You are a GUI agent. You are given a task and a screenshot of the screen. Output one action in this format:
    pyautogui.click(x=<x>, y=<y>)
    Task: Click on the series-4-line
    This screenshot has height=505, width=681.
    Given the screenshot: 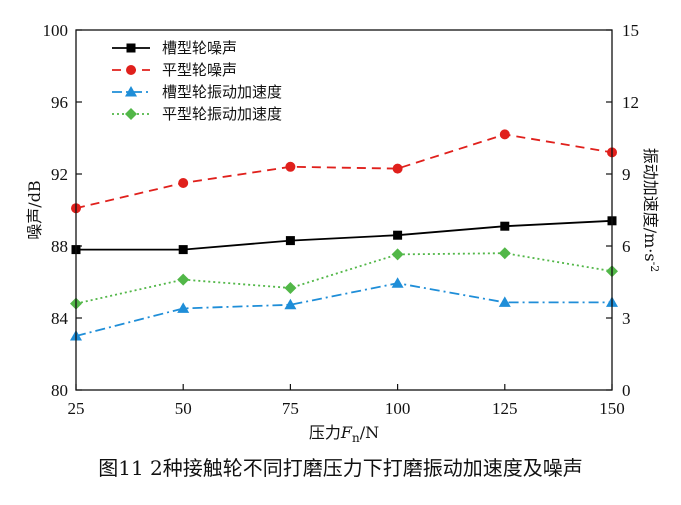 What is the action you would take?
    pyautogui.click(x=344, y=278)
    